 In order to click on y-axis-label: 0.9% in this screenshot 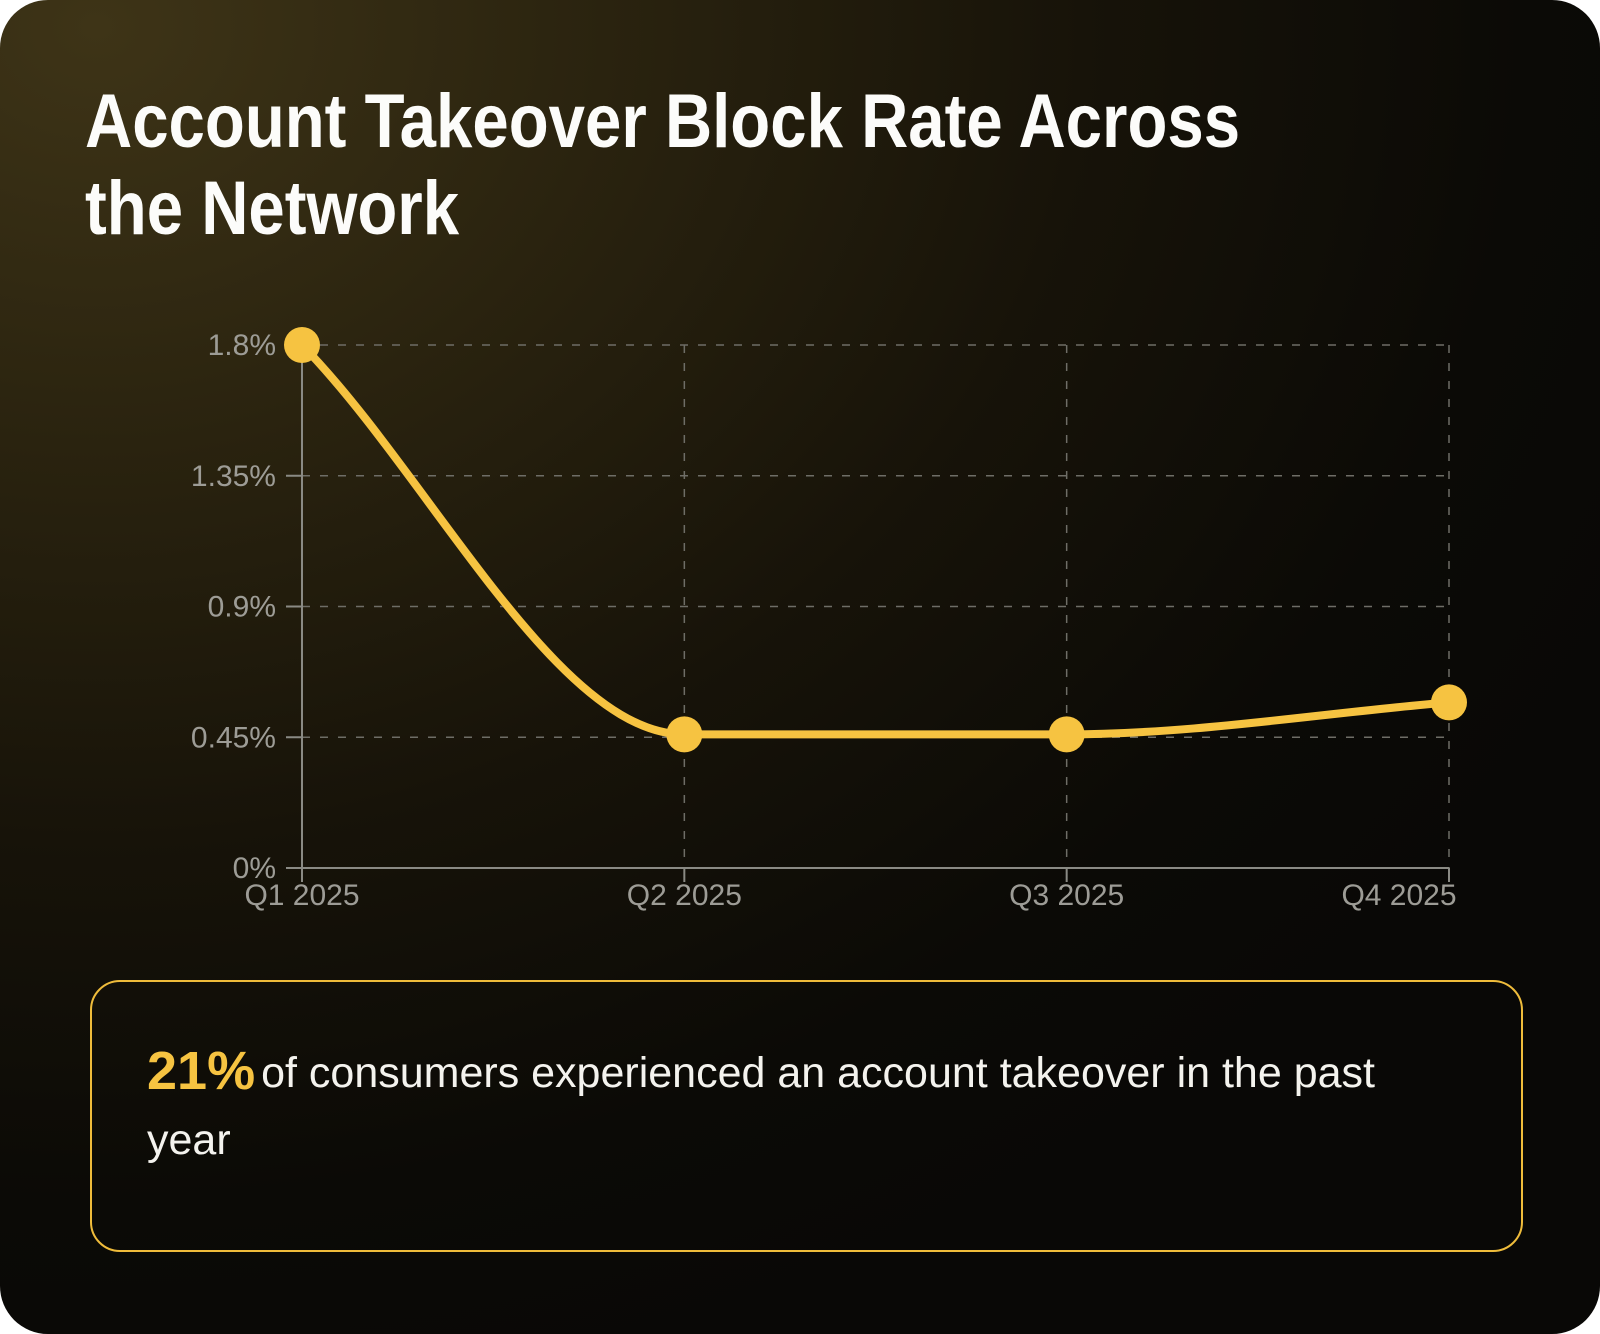, I will do `click(242, 607)`.